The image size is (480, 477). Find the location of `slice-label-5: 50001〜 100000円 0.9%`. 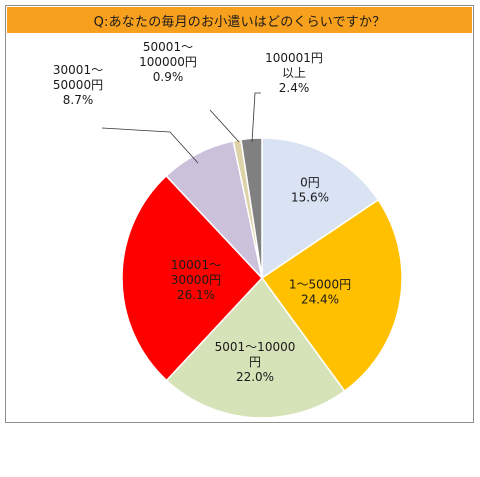

slice-label-5: 50001〜 100000円 0.9% is located at coordinates (168, 62).